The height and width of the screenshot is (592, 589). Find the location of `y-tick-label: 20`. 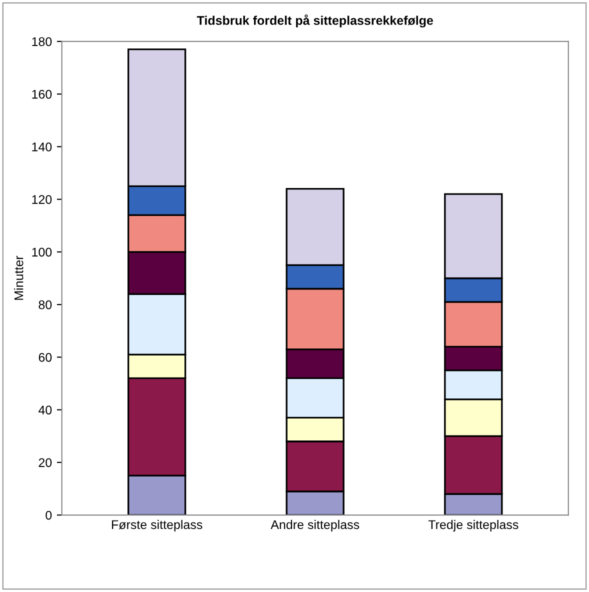

y-tick-label: 20 is located at coordinates (45, 463).